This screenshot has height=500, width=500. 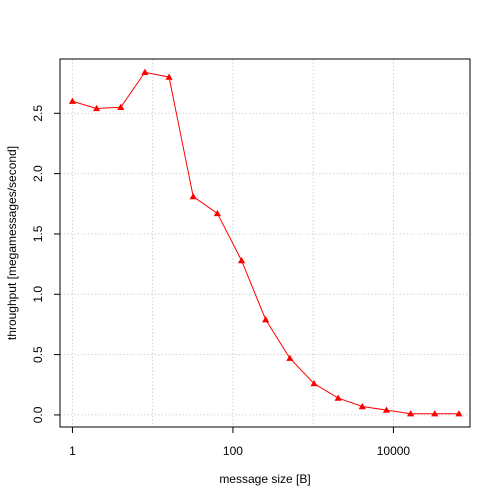 What do you see at coordinates (264, 479) in the screenshot?
I see `x-axis-title: message size [B]` at bounding box center [264, 479].